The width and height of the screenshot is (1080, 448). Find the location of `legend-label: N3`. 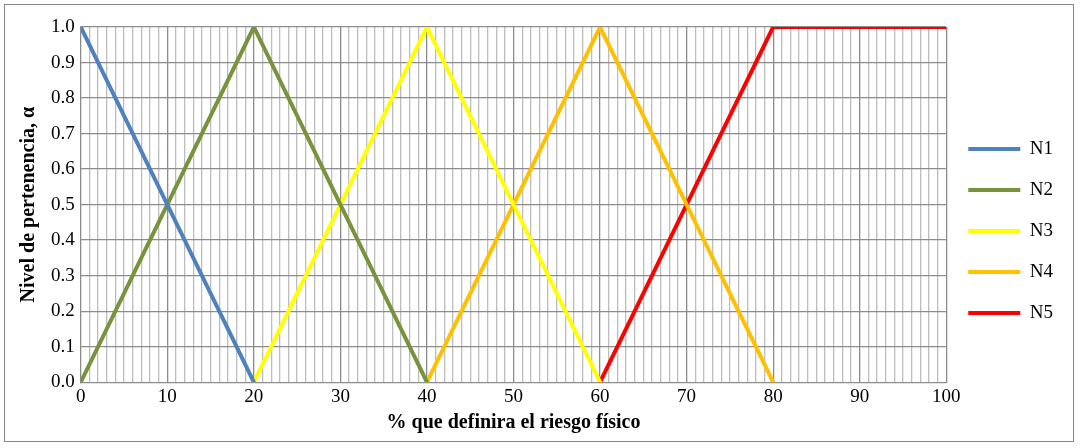

legend-label: N3 is located at coordinates (1041, 229).